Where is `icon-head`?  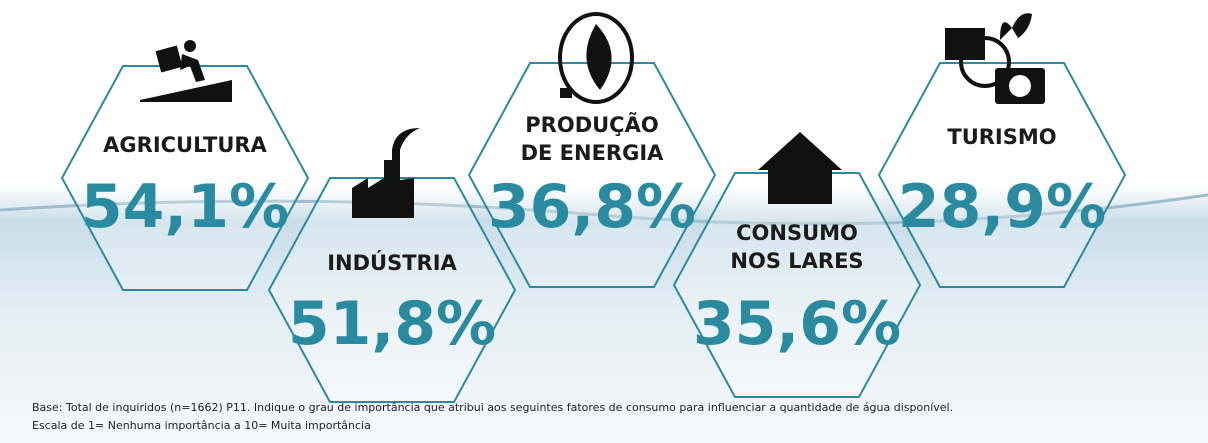 icon-head is located at coordinates (190, 46).